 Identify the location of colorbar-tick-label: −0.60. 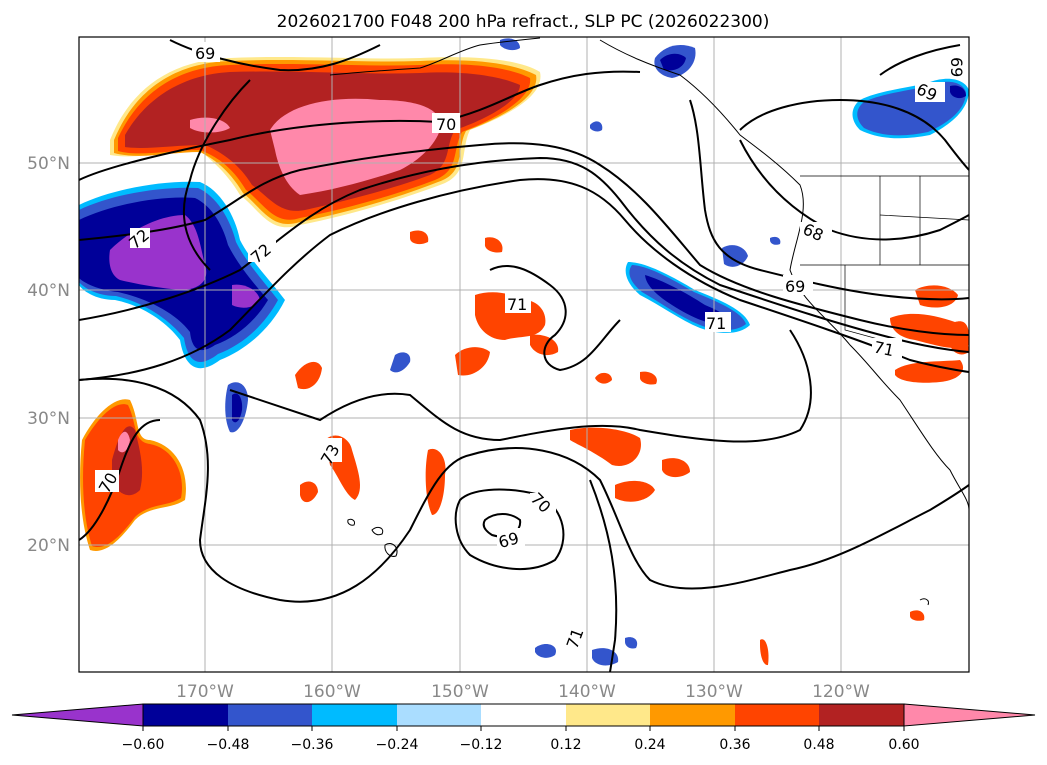
(143, 745).